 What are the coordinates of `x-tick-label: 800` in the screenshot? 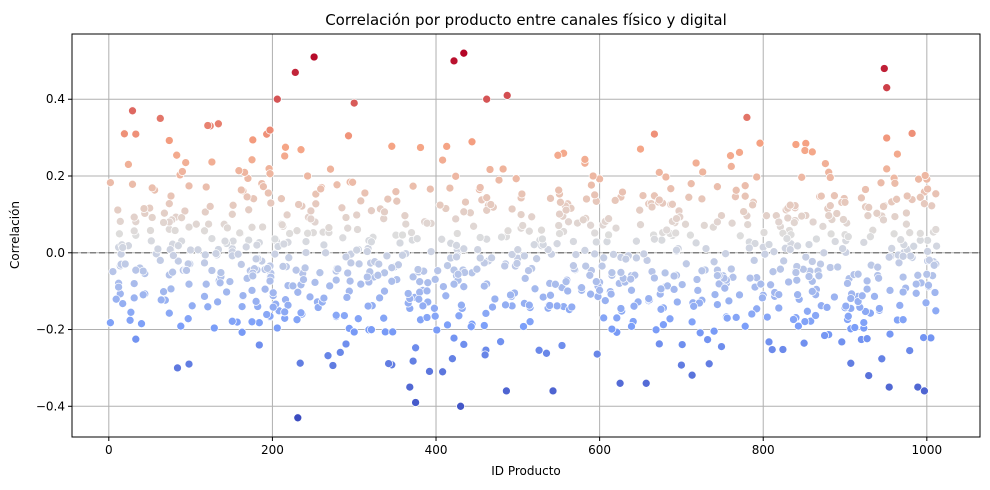 It's located at (763, 450).